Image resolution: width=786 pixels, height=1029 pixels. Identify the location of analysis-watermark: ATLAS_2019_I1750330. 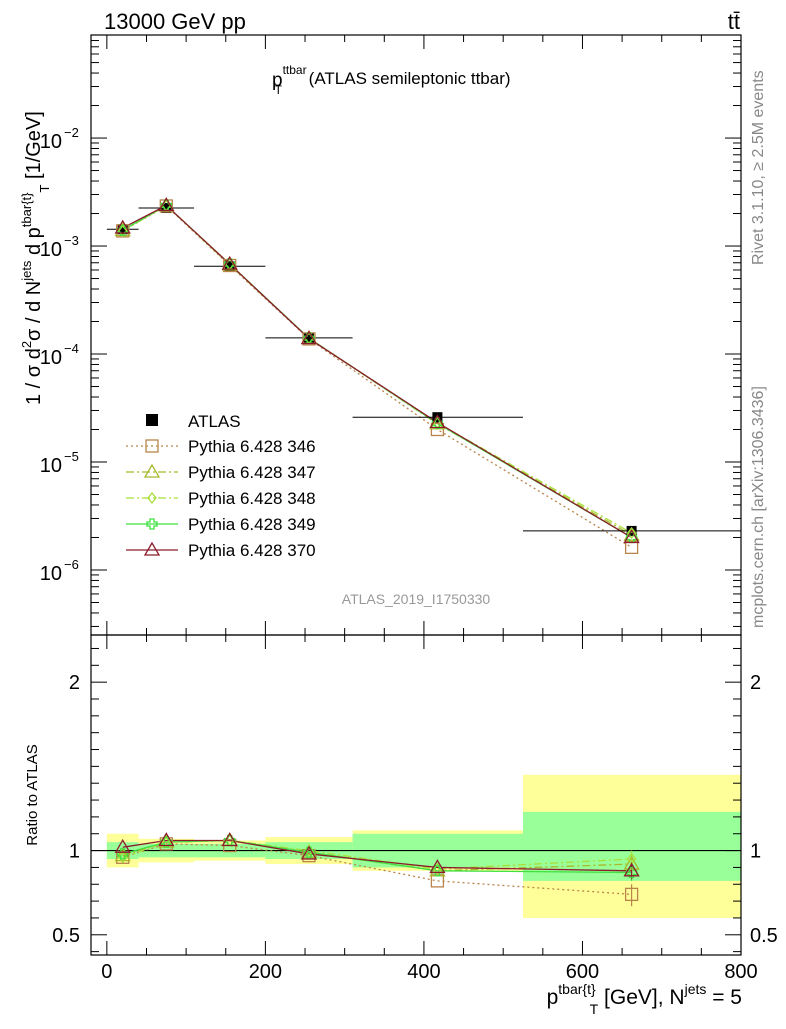
(416, 599).